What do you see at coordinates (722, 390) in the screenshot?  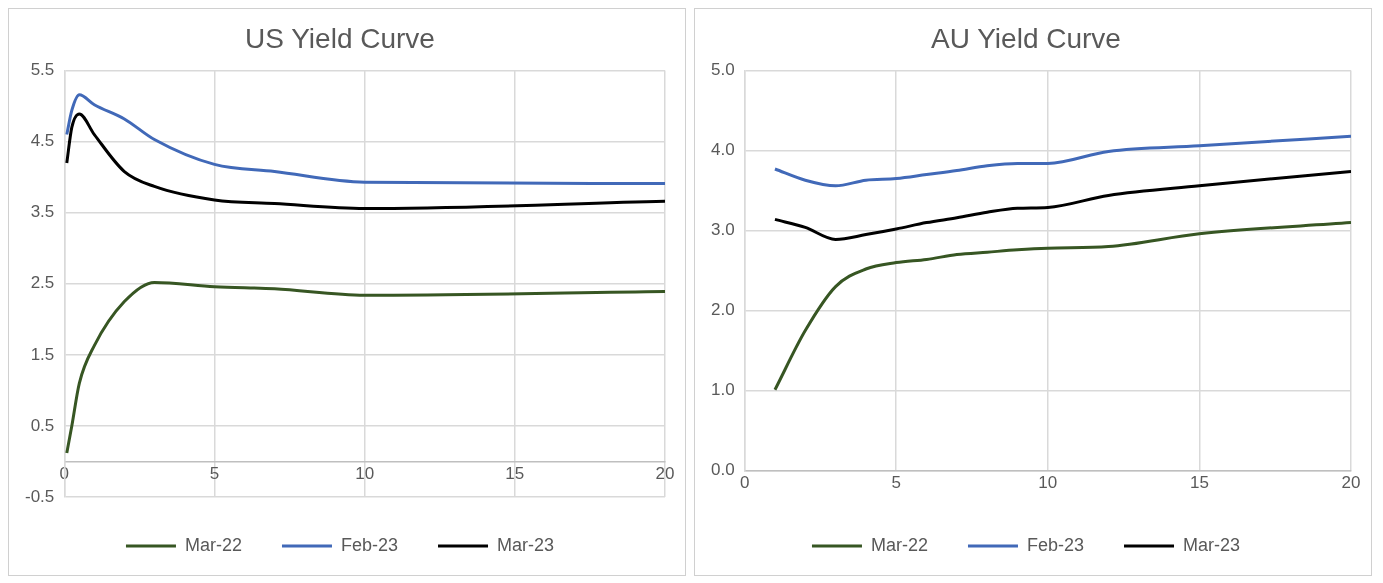 I see `y-tick-label: 1.0` at bounding box center [722, 390].